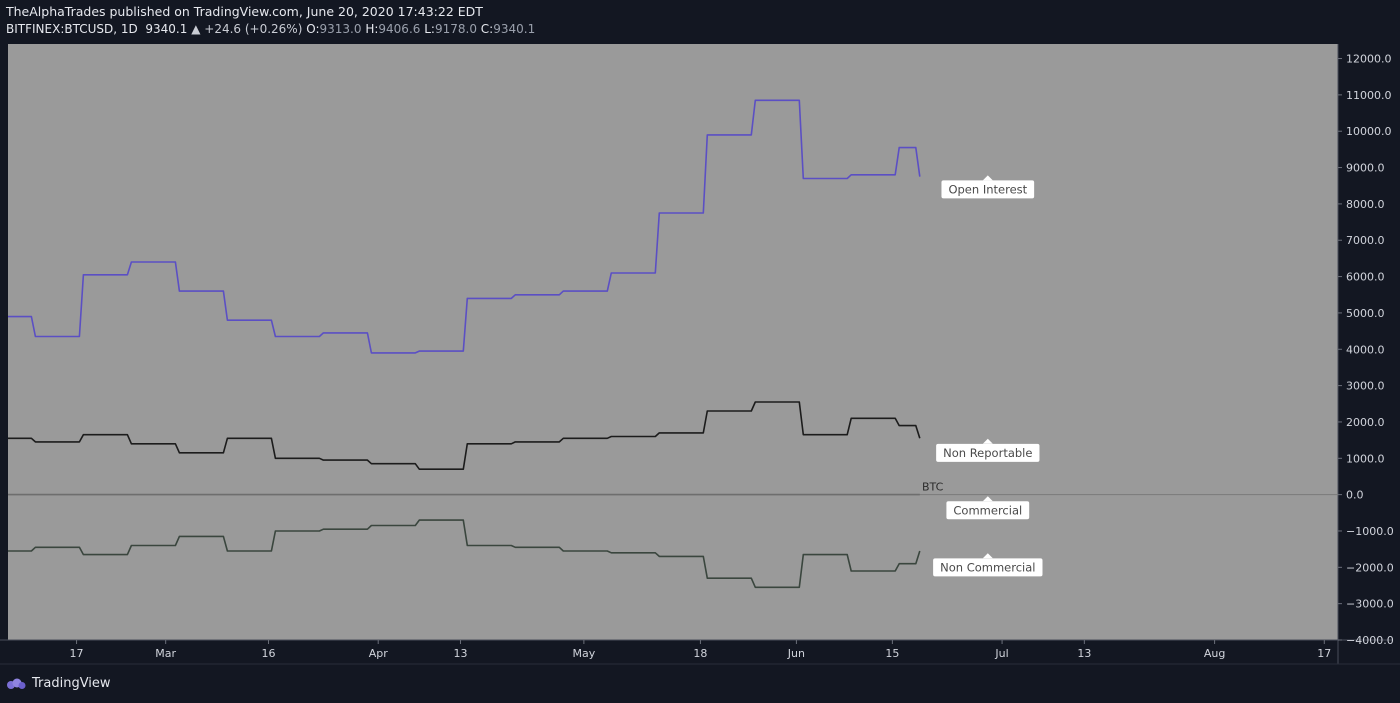 This screenshot has height=703, width=1400. What do you see at coordinates (700, 653) in the screenshot?
I see `x-tick-label: 18` at bounding box center [700, 653].